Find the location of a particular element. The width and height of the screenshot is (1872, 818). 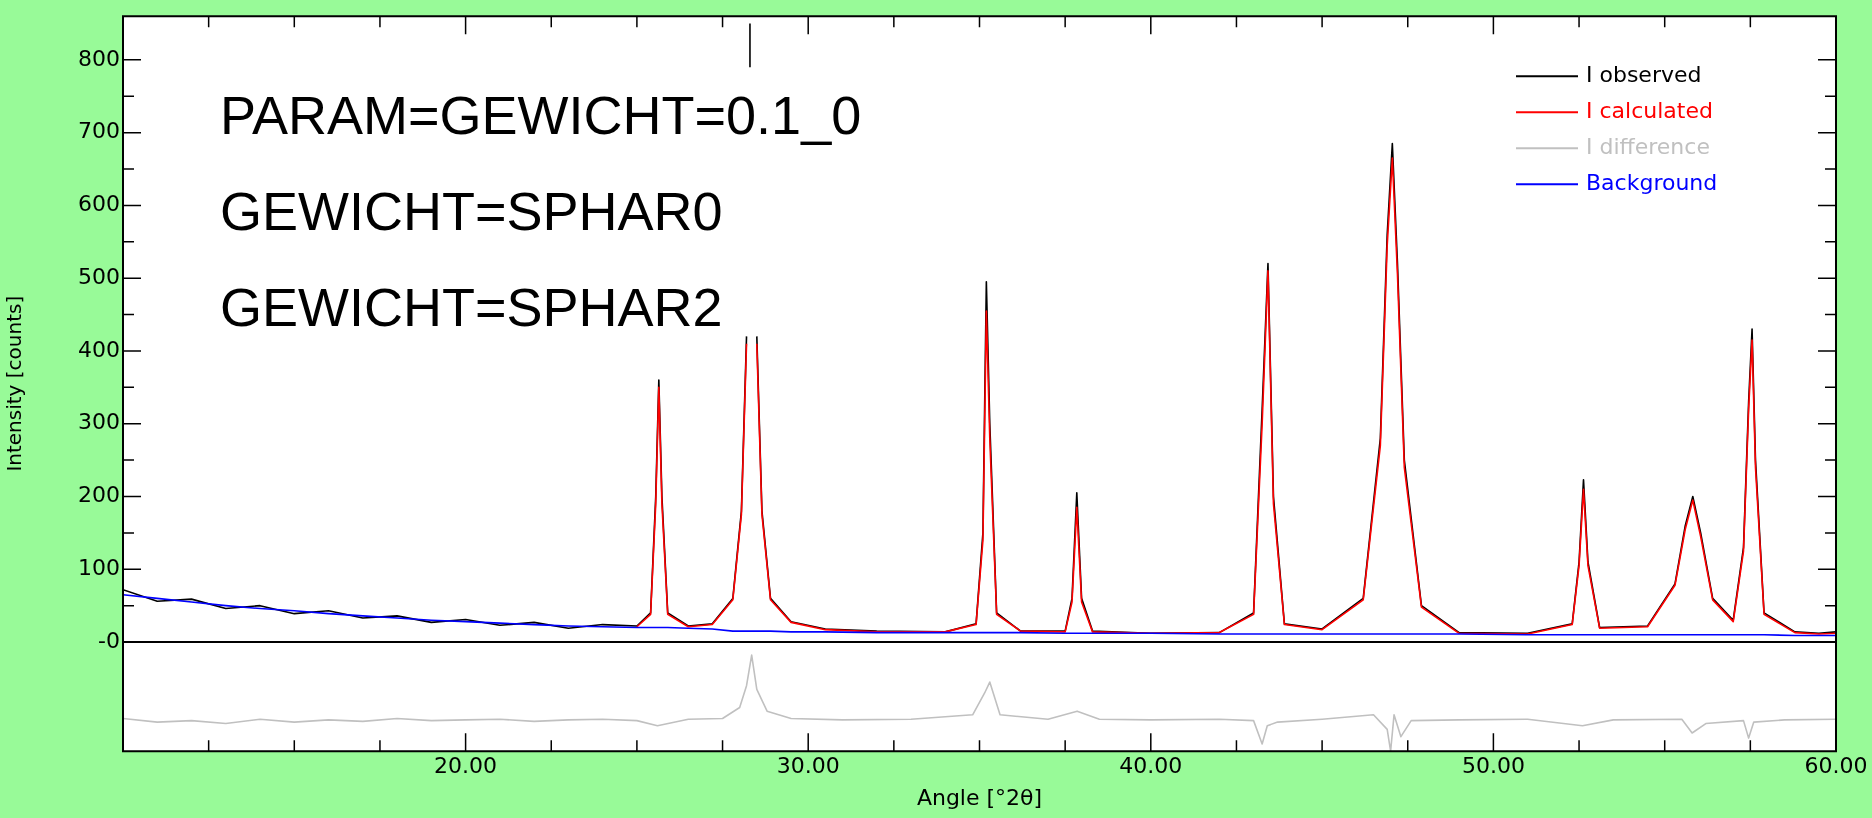

x-tick-label: 60.00 is located at coordinates (1836, 766).